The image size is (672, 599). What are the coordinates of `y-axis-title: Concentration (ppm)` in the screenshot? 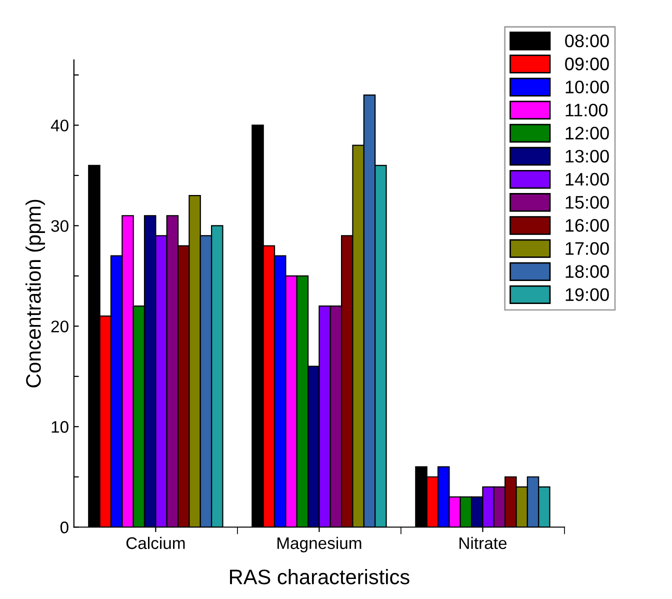 It's located at (35, 294).